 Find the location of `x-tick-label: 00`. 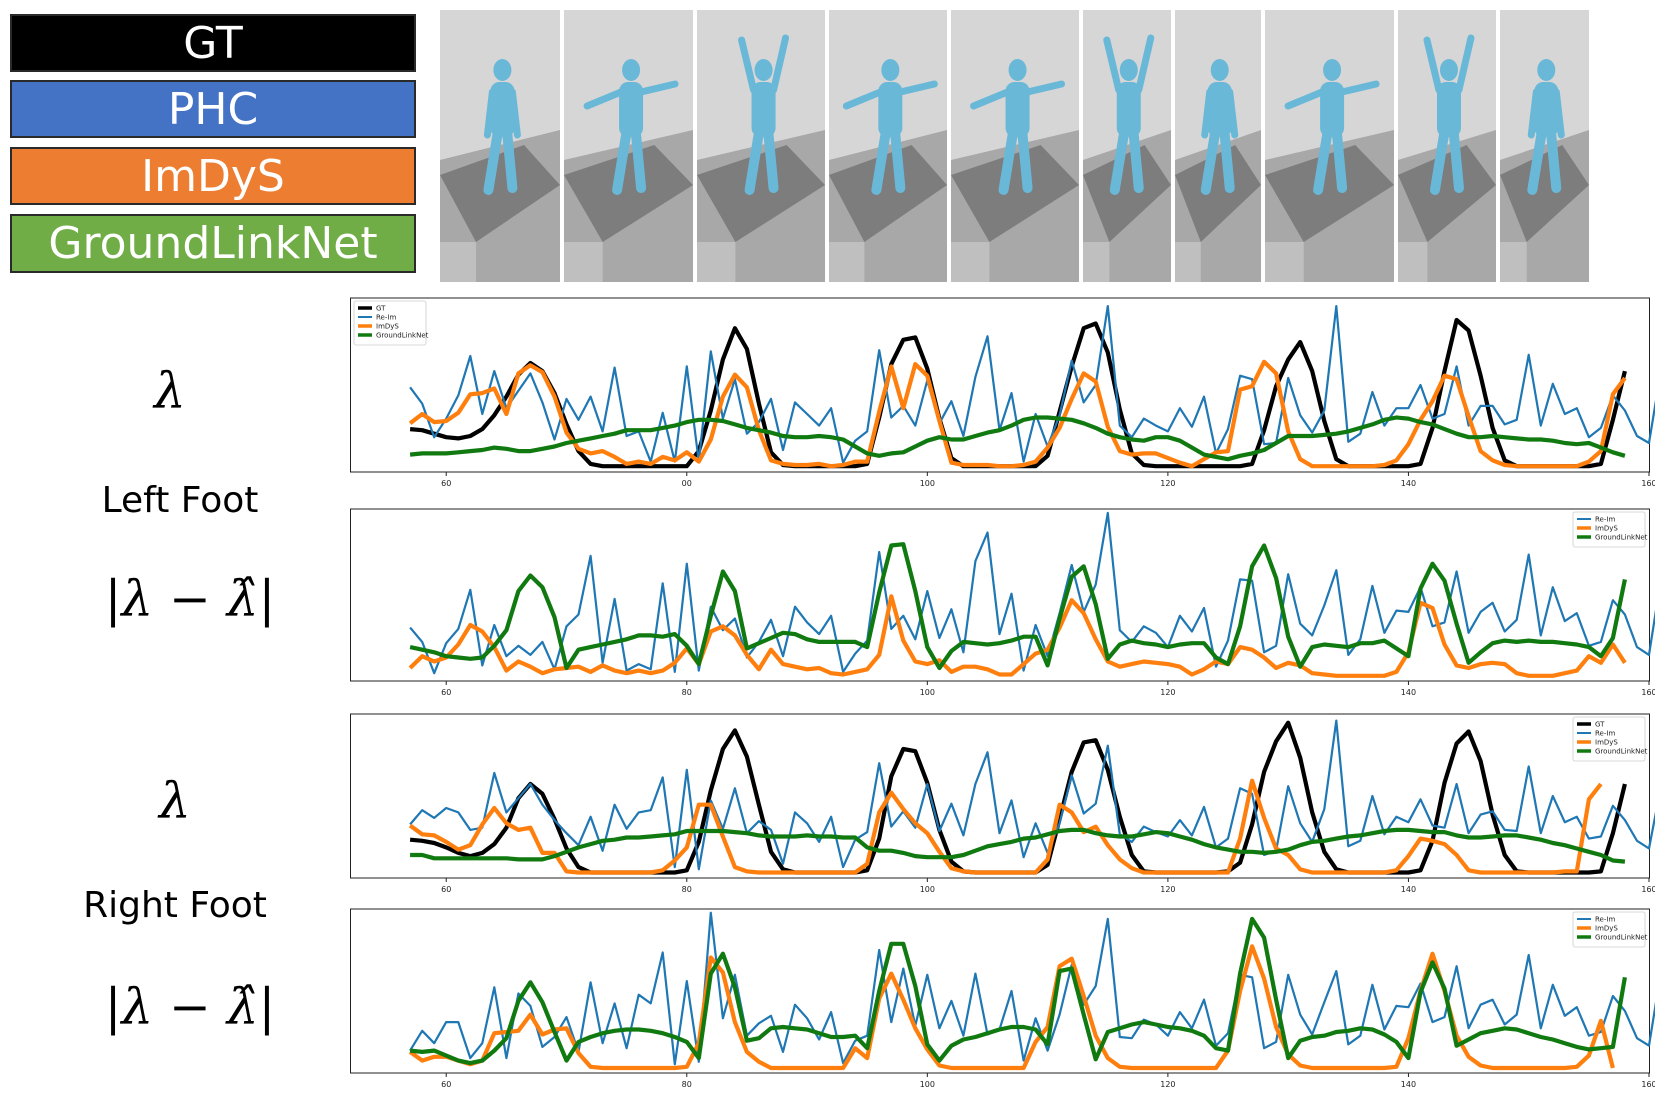

x-tick-label: 00 is located at coordinates (687, 483).